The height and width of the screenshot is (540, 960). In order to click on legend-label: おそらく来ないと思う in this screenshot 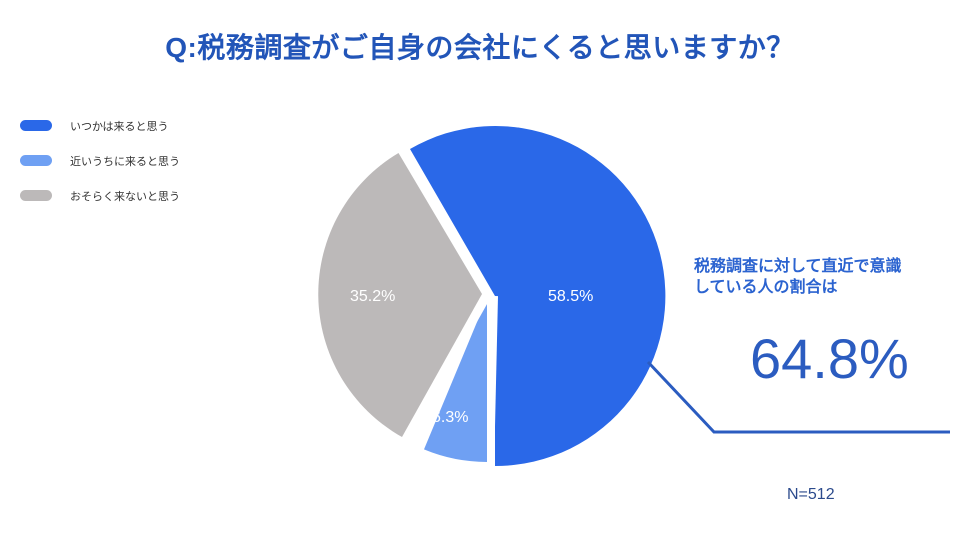, I will do `click(125, 196)`.